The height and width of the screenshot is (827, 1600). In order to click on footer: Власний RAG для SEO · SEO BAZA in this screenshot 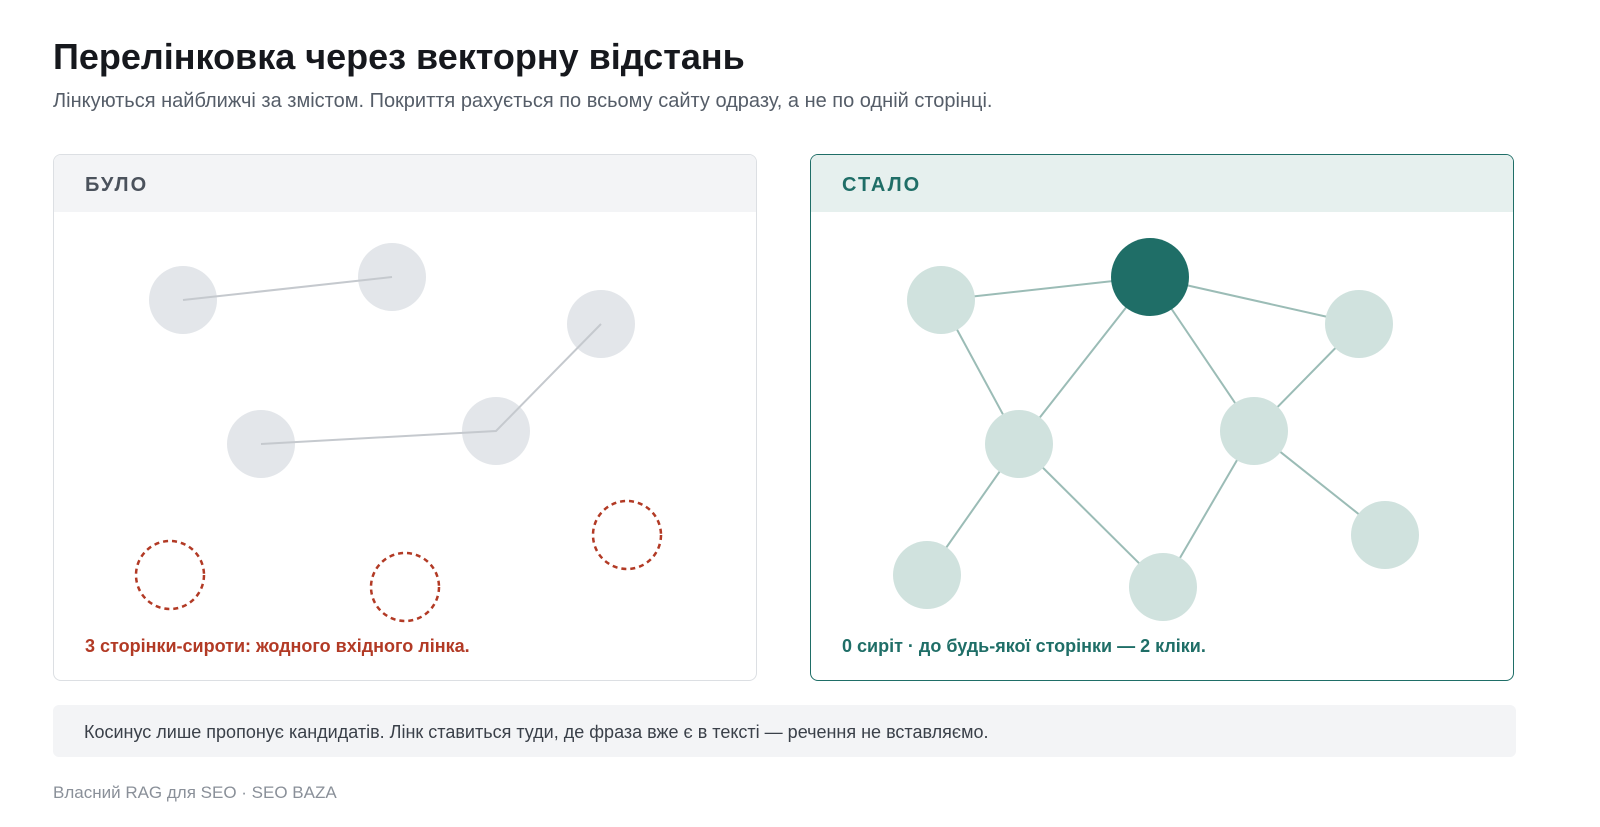, I will do `click(195, 792)`.